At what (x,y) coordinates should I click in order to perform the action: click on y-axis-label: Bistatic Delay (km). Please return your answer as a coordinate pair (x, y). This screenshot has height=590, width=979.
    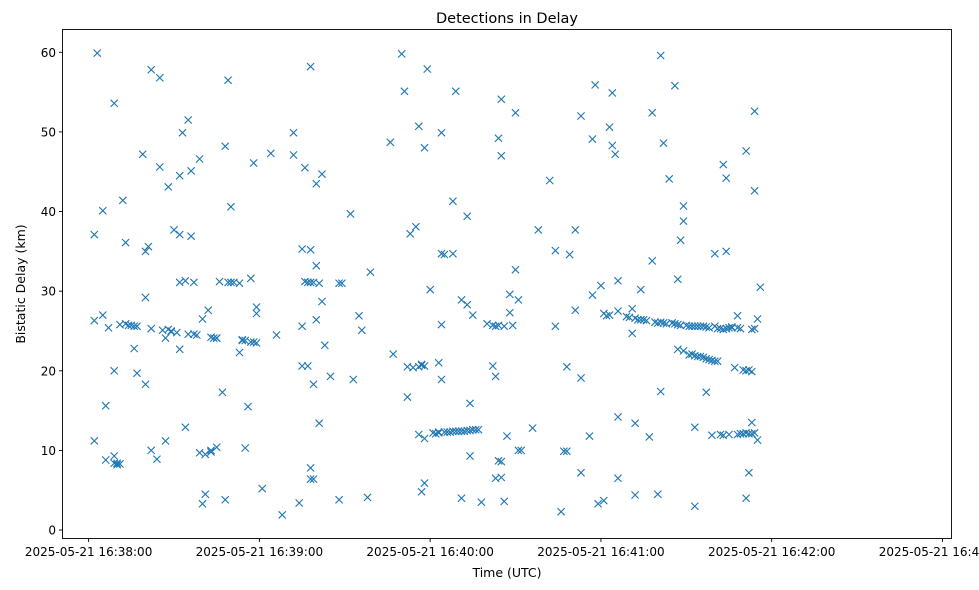
    Looking at the image, I should click on (20, 283).